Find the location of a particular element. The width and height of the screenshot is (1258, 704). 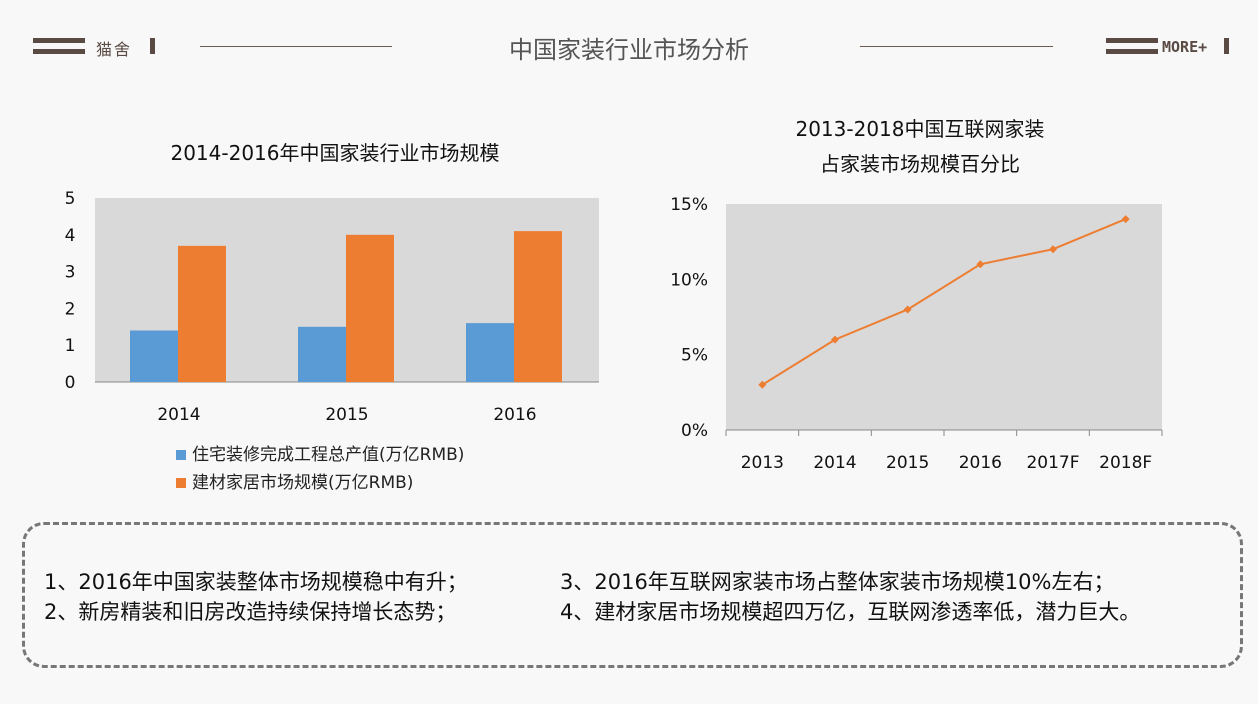

line-x-tick-label: 2016 is located at coordinates (980, 463).